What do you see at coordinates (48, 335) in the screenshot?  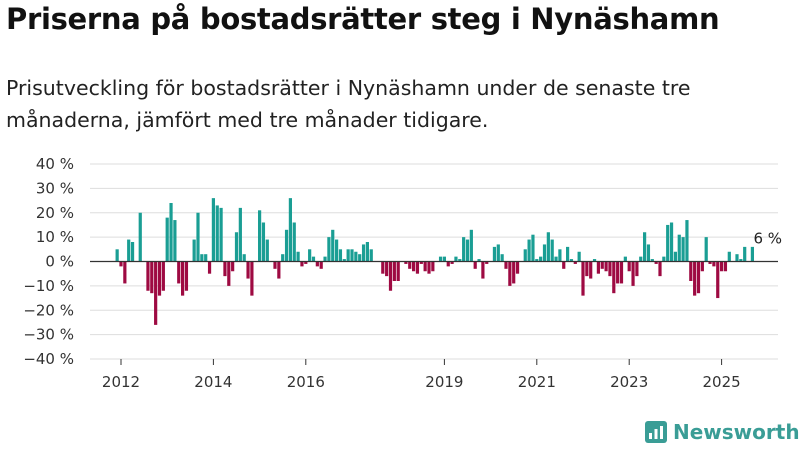 I see `y-tick-label: −30 %` at bounding box center [48, 335].